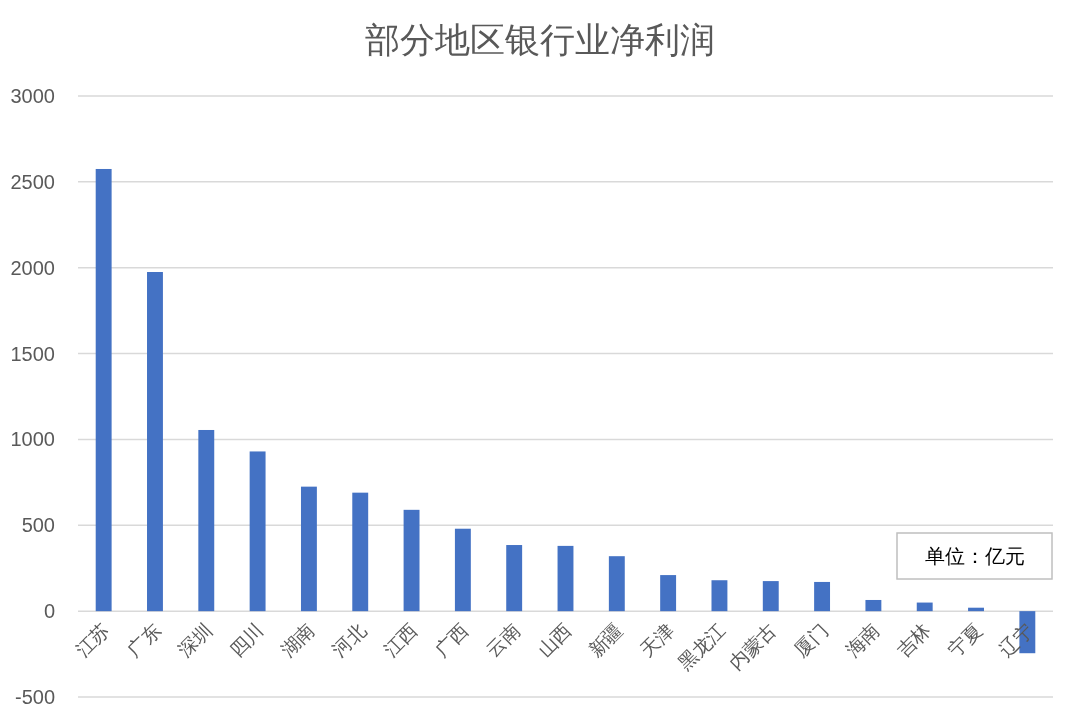 The width and height of the screenshot is (1080, 720). What do you see at coordinates (298, 640) in the screenshot?
I see `x-tick-label: 湖南` at bounding box center [298, 640].